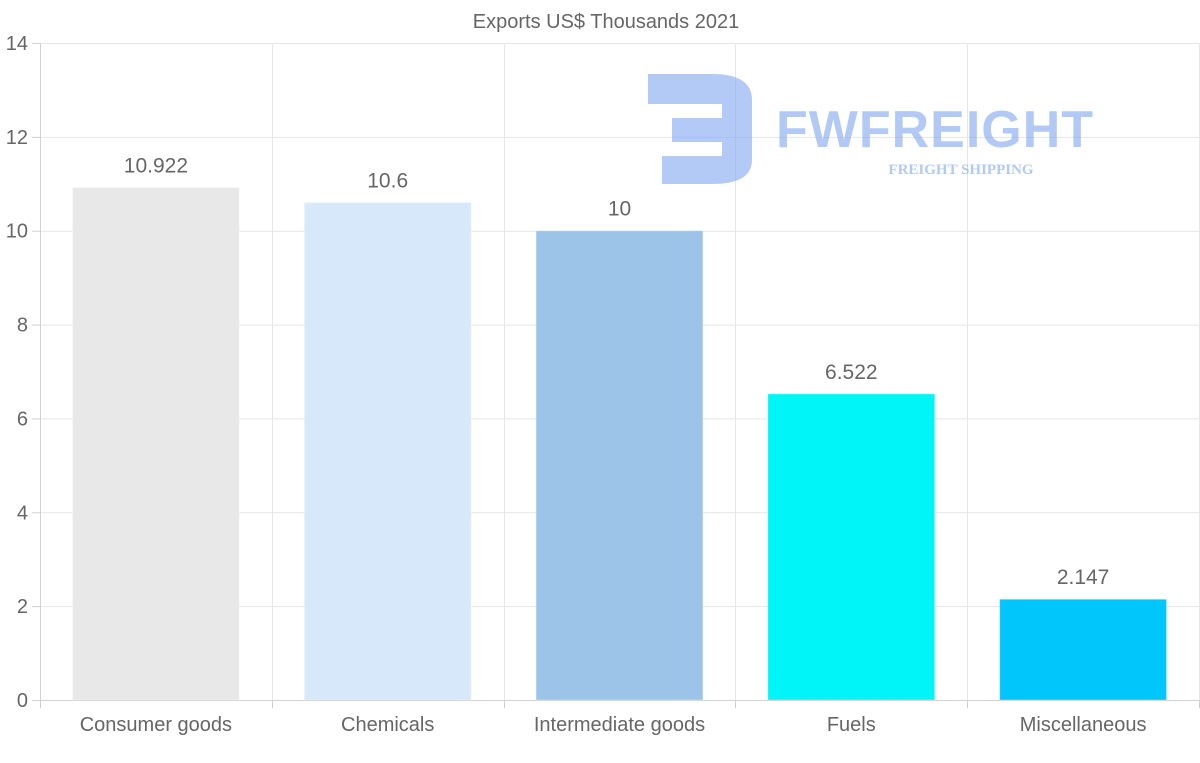  I want to click on x-tick-label: Chemicals, so click(387, 725).